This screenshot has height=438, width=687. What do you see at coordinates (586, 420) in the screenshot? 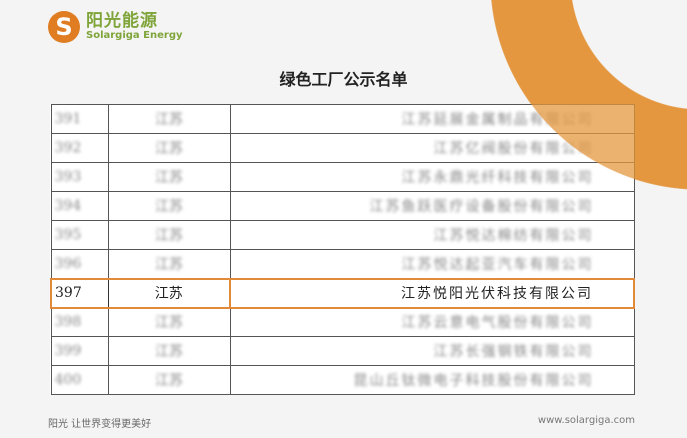
I see `footer-url: www.solargiga.com` at bounding box center [586, 420].